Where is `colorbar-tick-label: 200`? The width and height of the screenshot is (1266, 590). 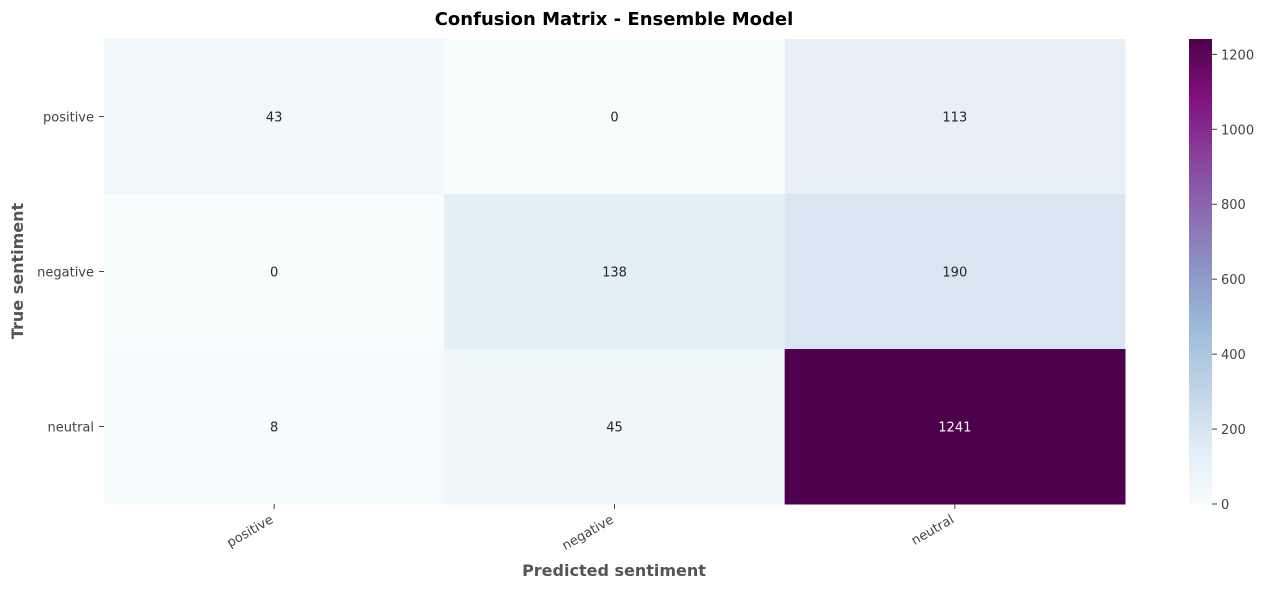 colorbar-tick-label: 200 is located at coordinates (1233, 430).